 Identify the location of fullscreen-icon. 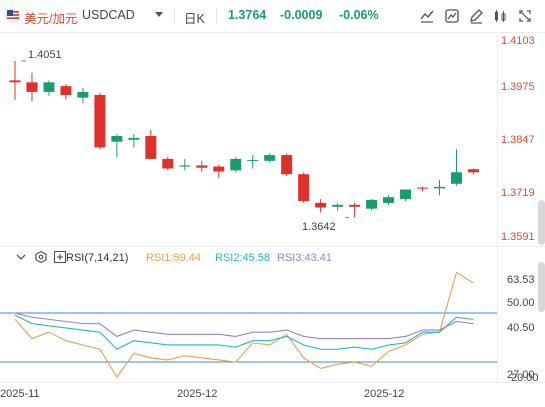
(525, 16).